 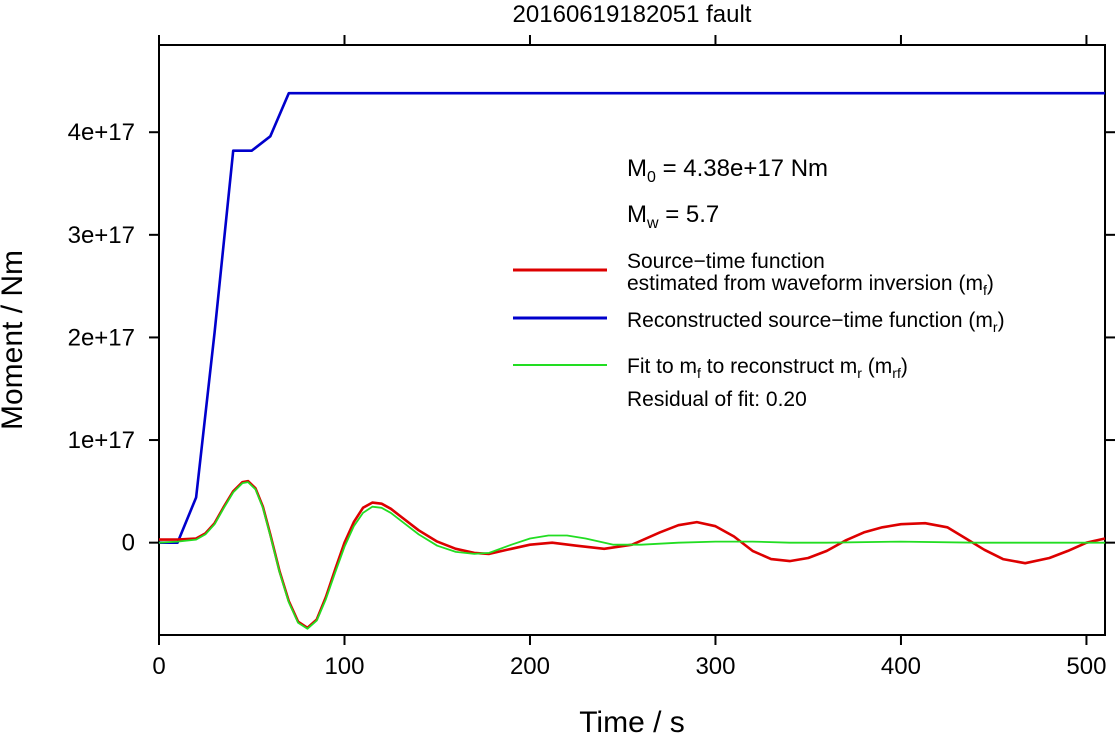 What do you see at coordinates (637, 214) in the screenshot?
I see `mw-symbol: M` at bounding box center [637, 214].